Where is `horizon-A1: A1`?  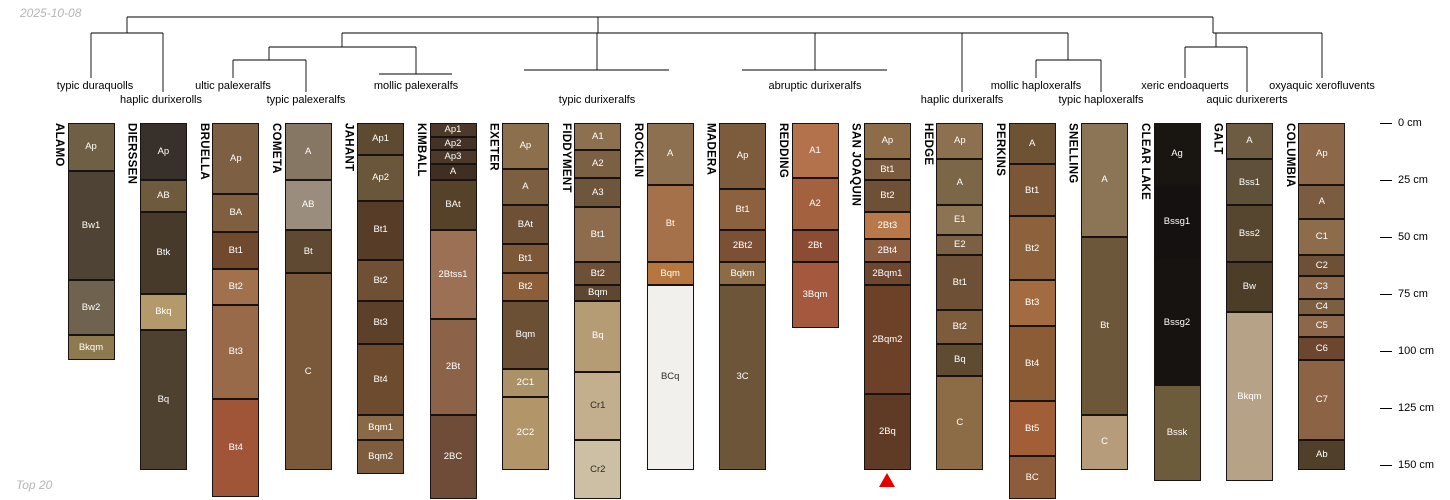 horizon-A1: A1 is located at coordinates (598, 137).